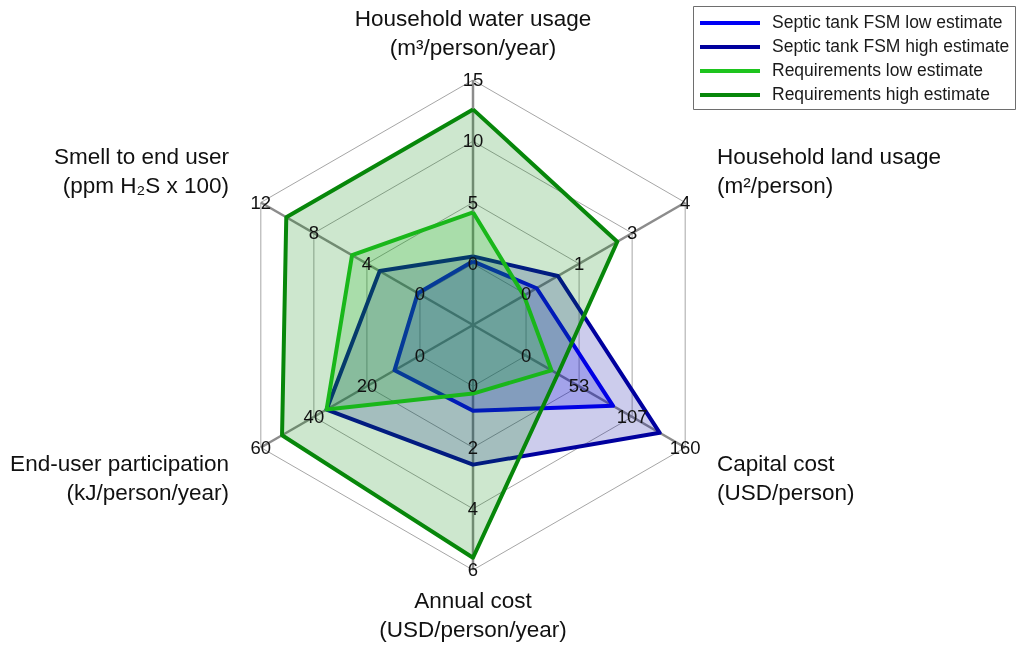 Image resolution: width=1021 pixels, height=647 pixels. Describe the element at coordinates (786, 477) in the screenshot. I see `spoke-label: Capital cost (USD/person)` at that location.